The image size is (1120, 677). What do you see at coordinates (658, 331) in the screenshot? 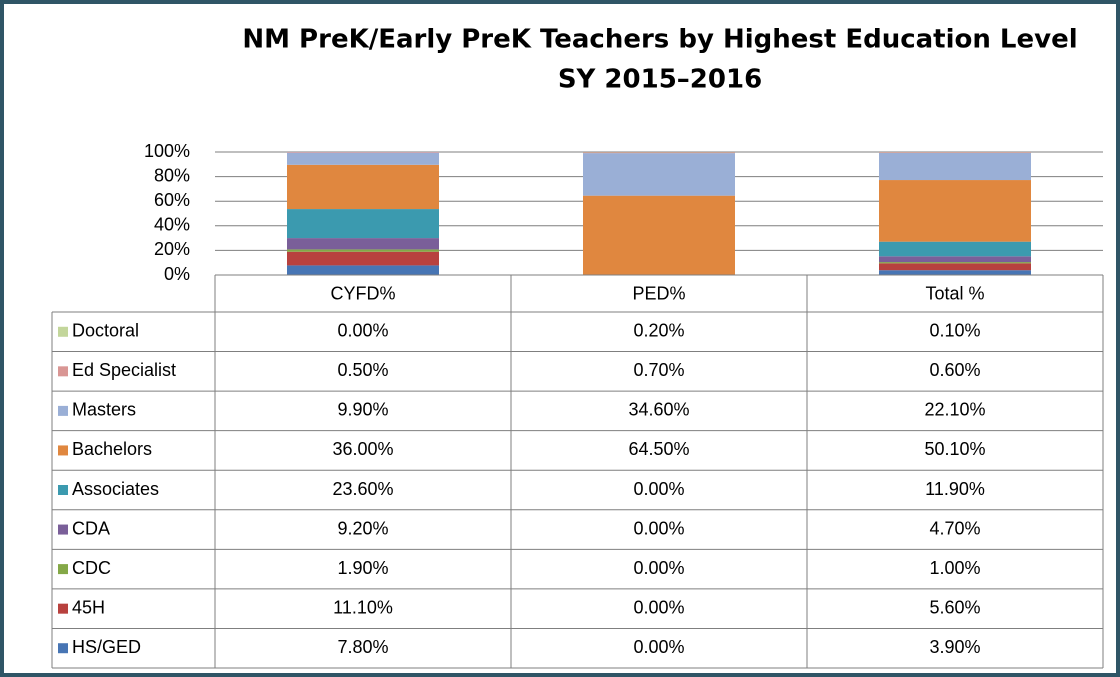
I see `table-cell: 0.20%` at bounding box center [658, 331].